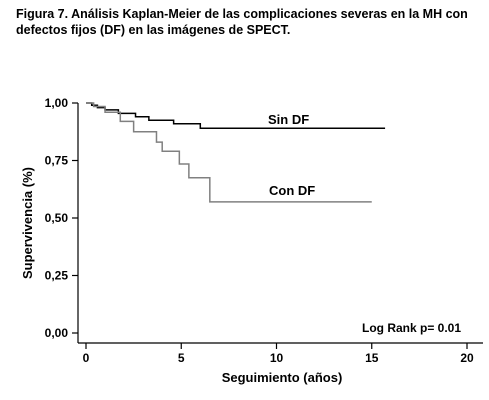  I want to click on y-tick-label: 1,00, so click(57, 103).